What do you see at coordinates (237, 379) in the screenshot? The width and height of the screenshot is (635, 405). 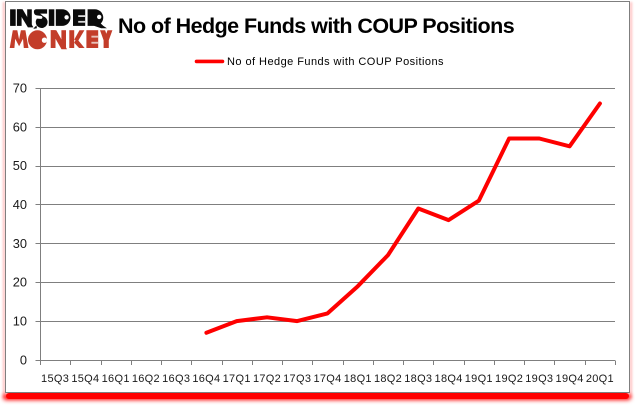 I see `svg-text: 17Q1` at bounding box center [237, 379].